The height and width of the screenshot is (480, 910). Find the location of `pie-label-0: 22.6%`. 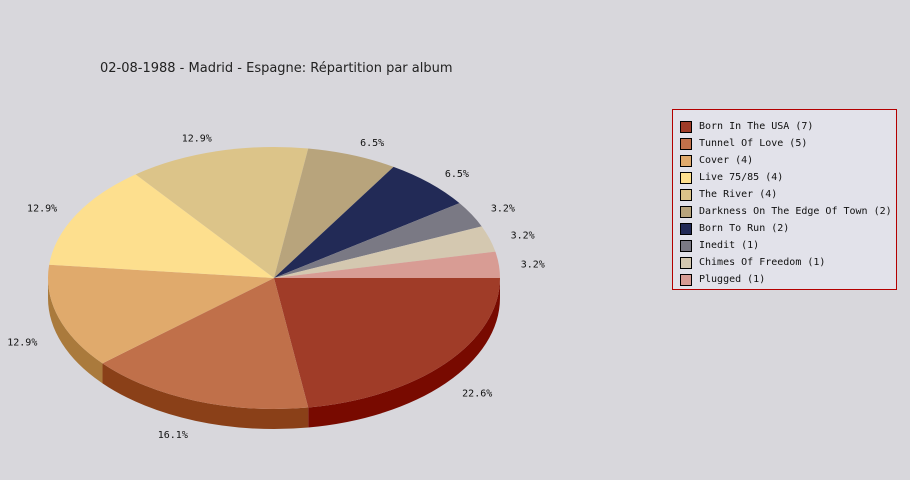

pie-label-0: 22.6% is located at coordinates (477, 393).